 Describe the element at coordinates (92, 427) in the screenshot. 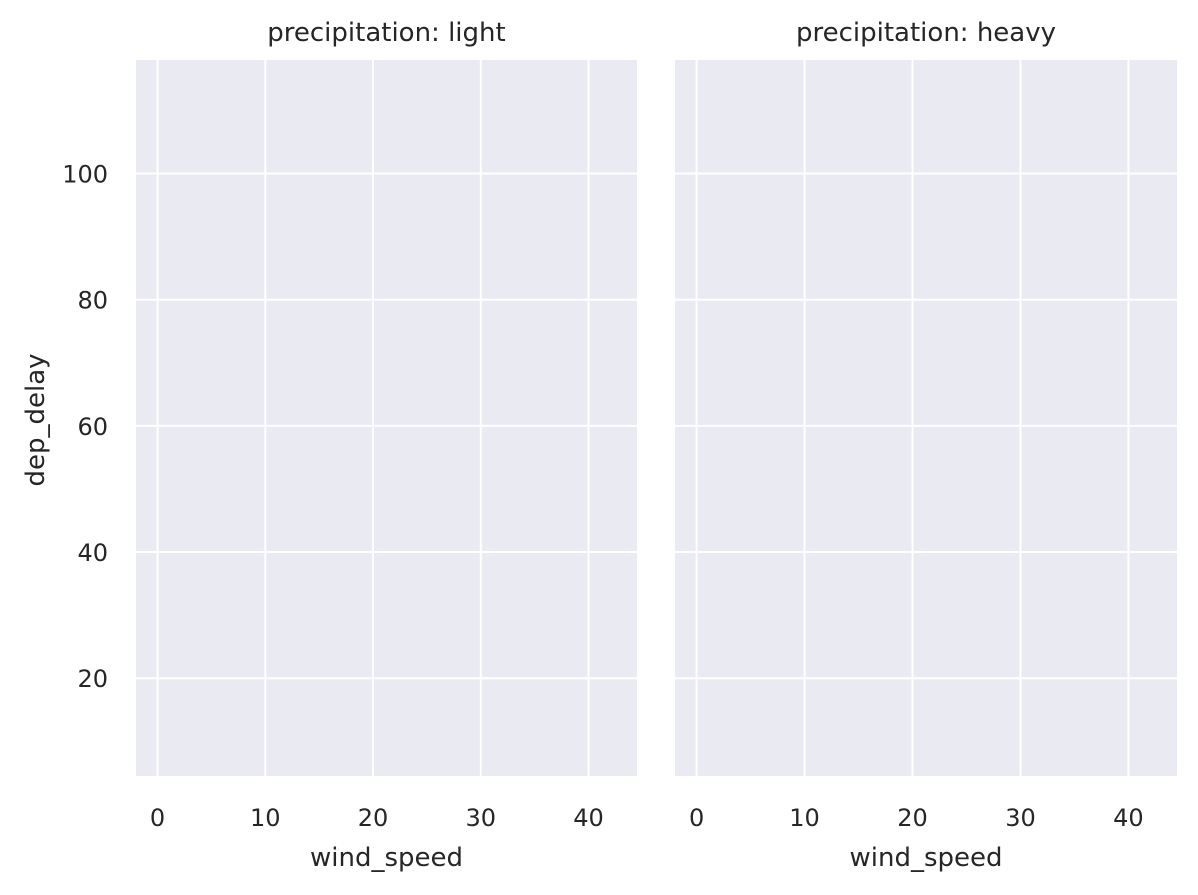

I see `y-tick-label: 60` at that location.